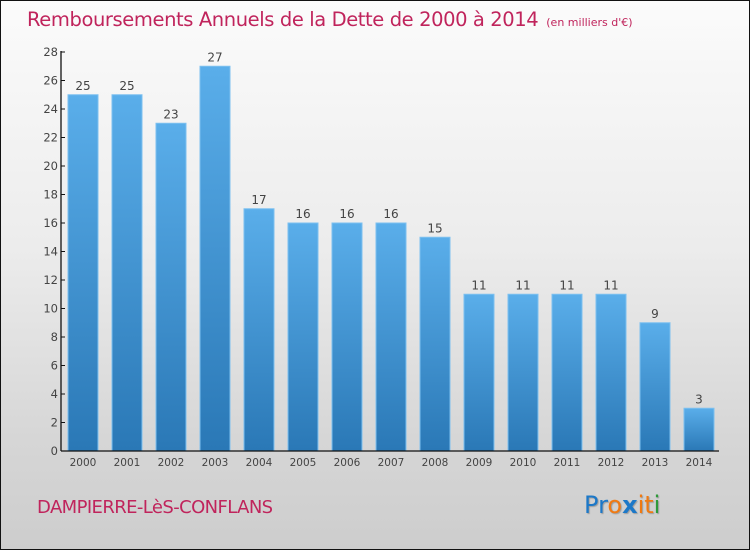 The height and width of the screenshot is (550, 750). What do you see at coordinates (127, 273) in the screenshot?
I see `bar-2001` at bounding box center [127, 273].